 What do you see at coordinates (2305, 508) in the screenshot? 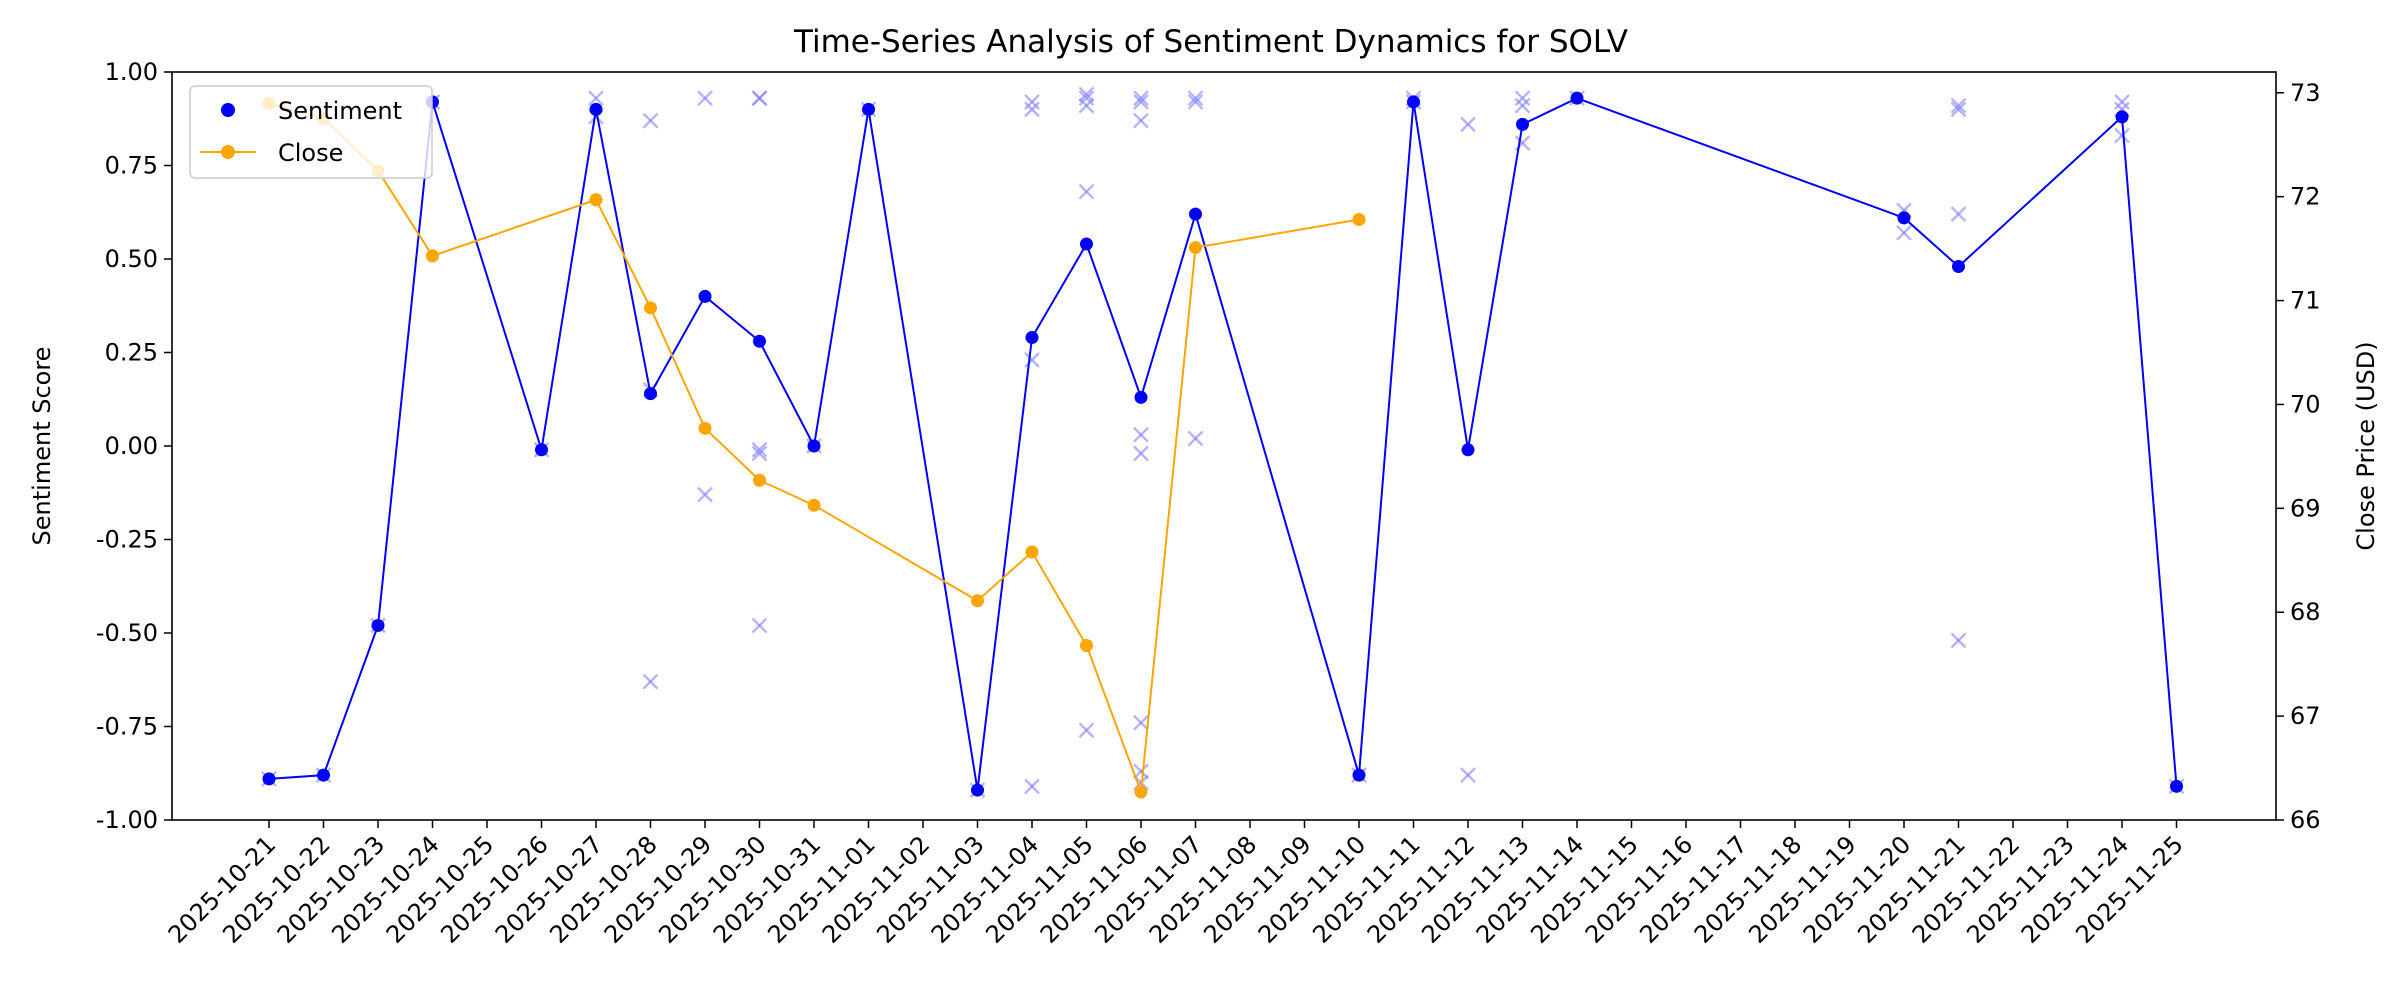
I see `y-right-tick-label-4: 69` at bounding box center [2305, 508].